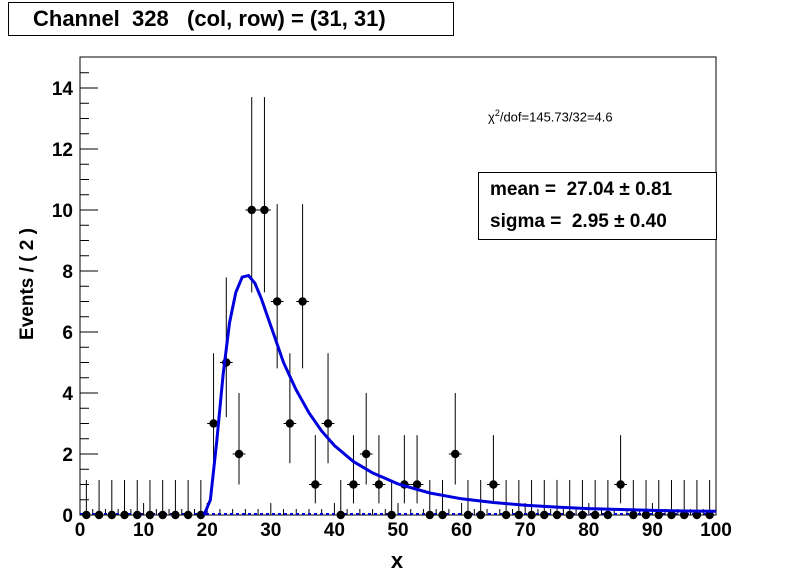 This screenshot has height=574, width=796. I want to click on y-tick-label: 0, so click(67, 516).